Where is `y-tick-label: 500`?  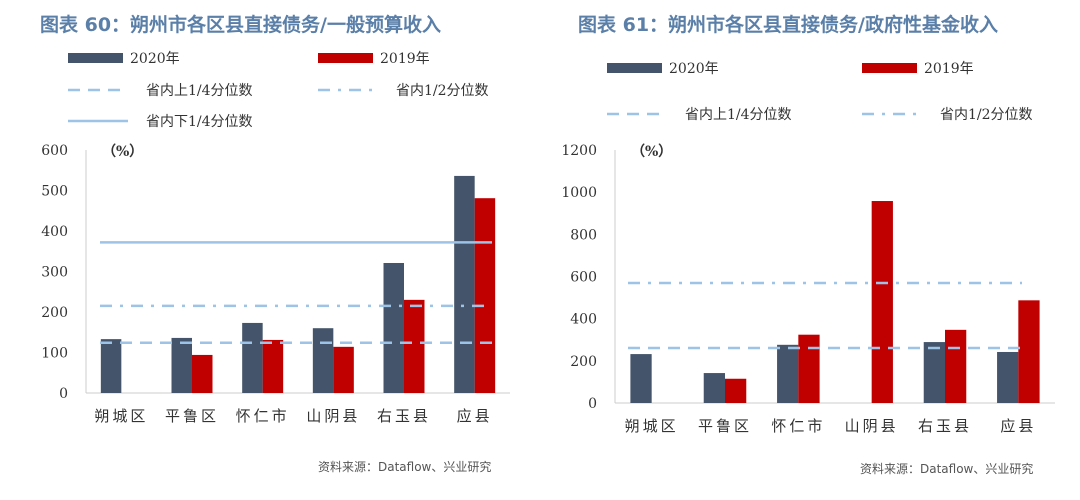
y-tick-label: 500 is located at coordinates (54, 192).